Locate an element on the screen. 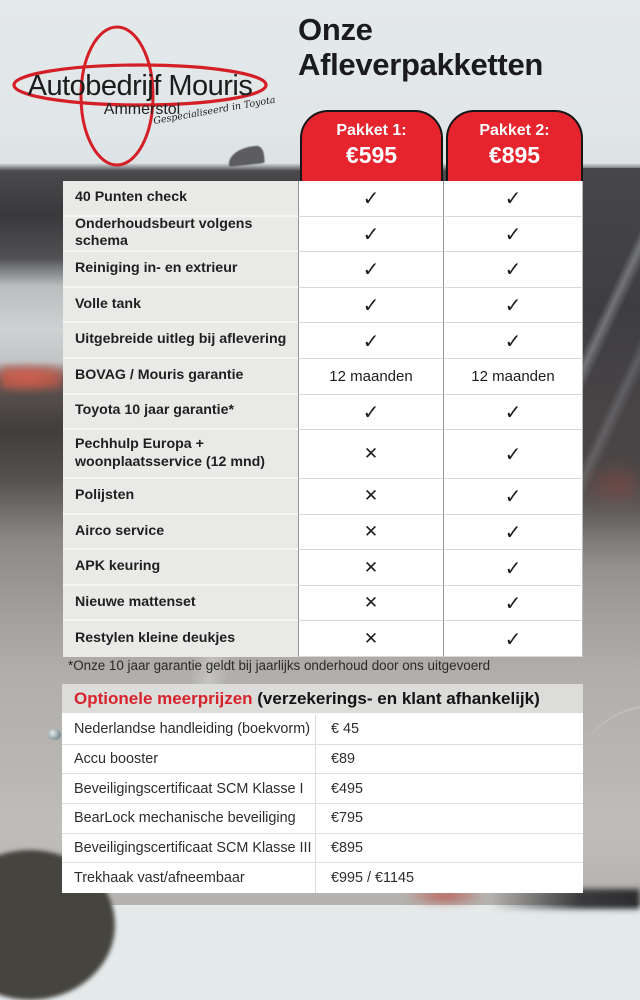 This screenshot has height=1000, width=640. logo-ellipse-tall is located at coordinates (117, 96).